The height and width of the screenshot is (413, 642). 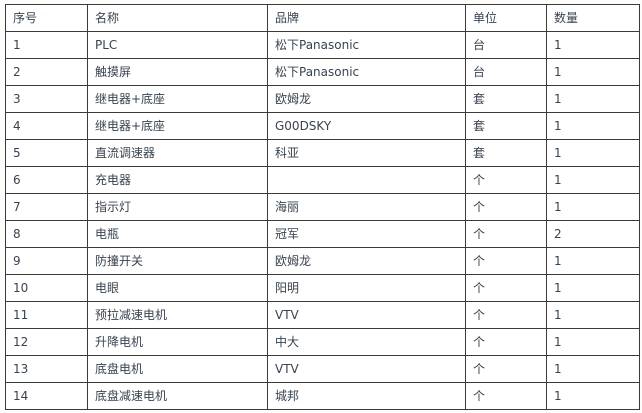 I want to click on table-row: 3 继电器+底座 欧姆龙套 1, so click(x=322, y=99).